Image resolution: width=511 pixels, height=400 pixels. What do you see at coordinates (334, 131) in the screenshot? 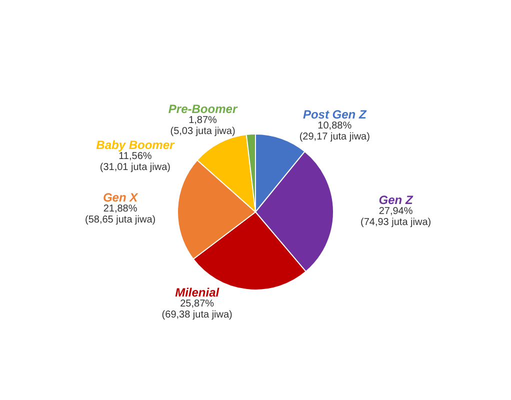
I see `data-label: 10,88% (29,17 juta jiwa)` at bounding box center [334, 131].